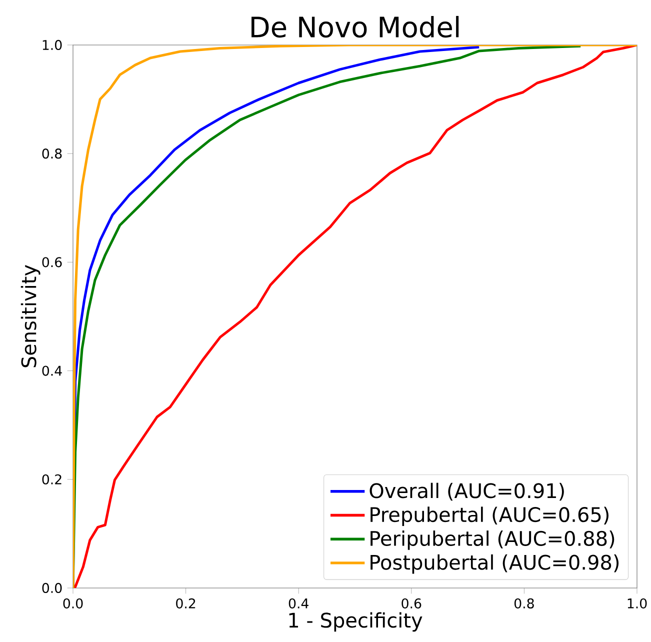 The width and height of the screenshot is (651, 642). I want to click on x-tick-label: 0.6, so click(412, 603).